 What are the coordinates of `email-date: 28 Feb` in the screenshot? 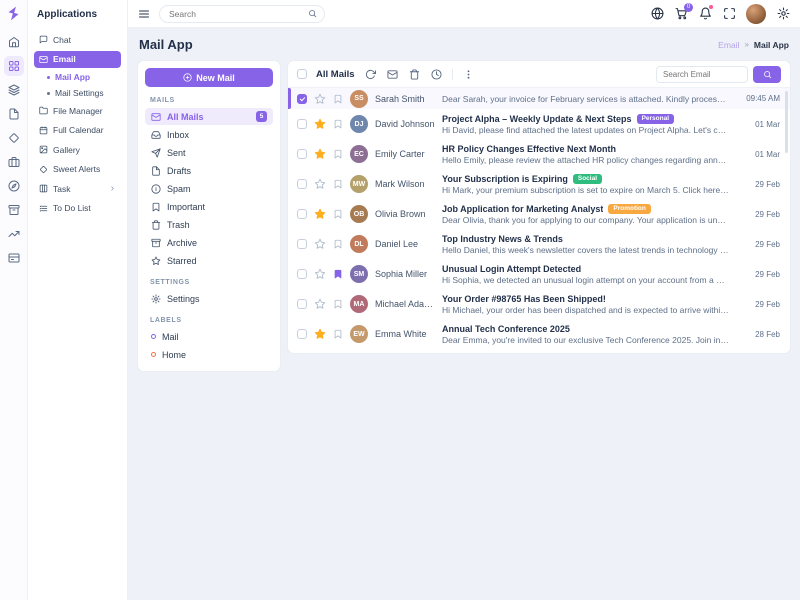 It's located at (767, 334).